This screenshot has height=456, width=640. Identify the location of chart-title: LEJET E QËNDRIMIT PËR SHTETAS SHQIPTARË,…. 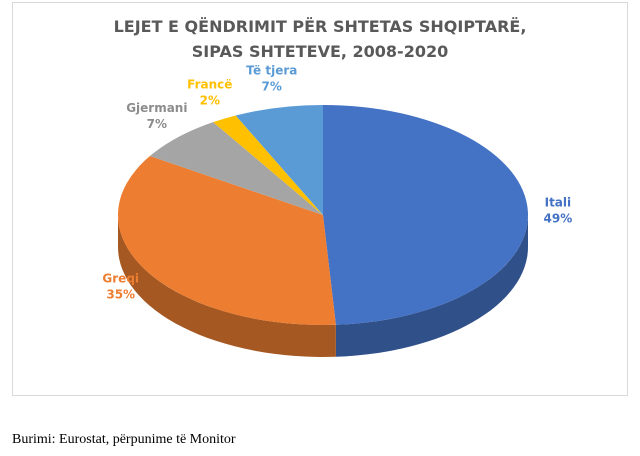
(320, 39).